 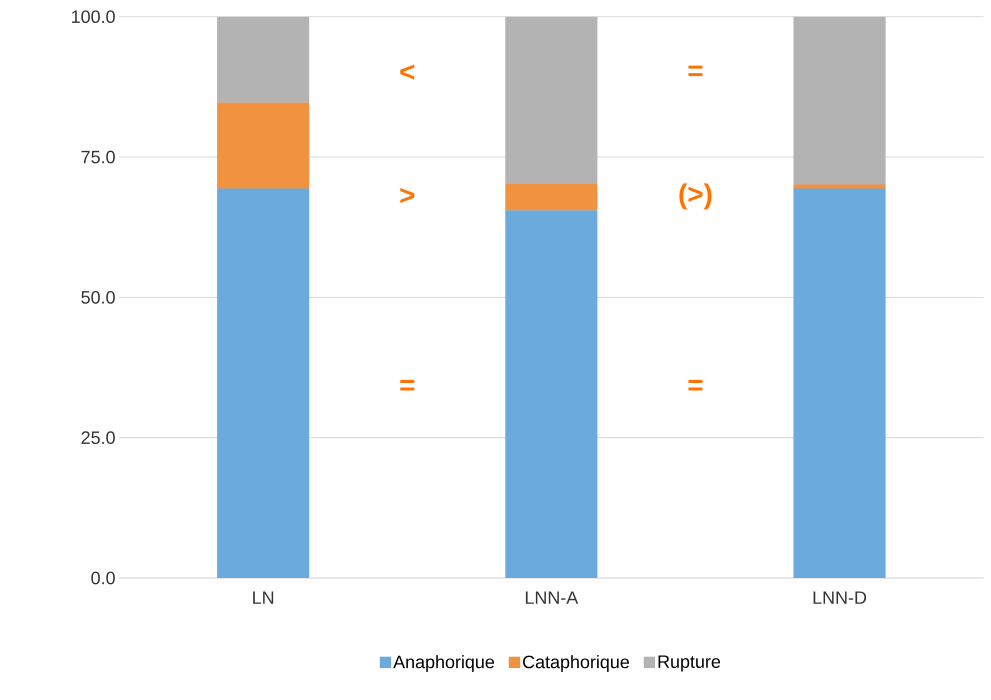 I want to click on y-tick-label: 0.0, so click(x=103, y=578).